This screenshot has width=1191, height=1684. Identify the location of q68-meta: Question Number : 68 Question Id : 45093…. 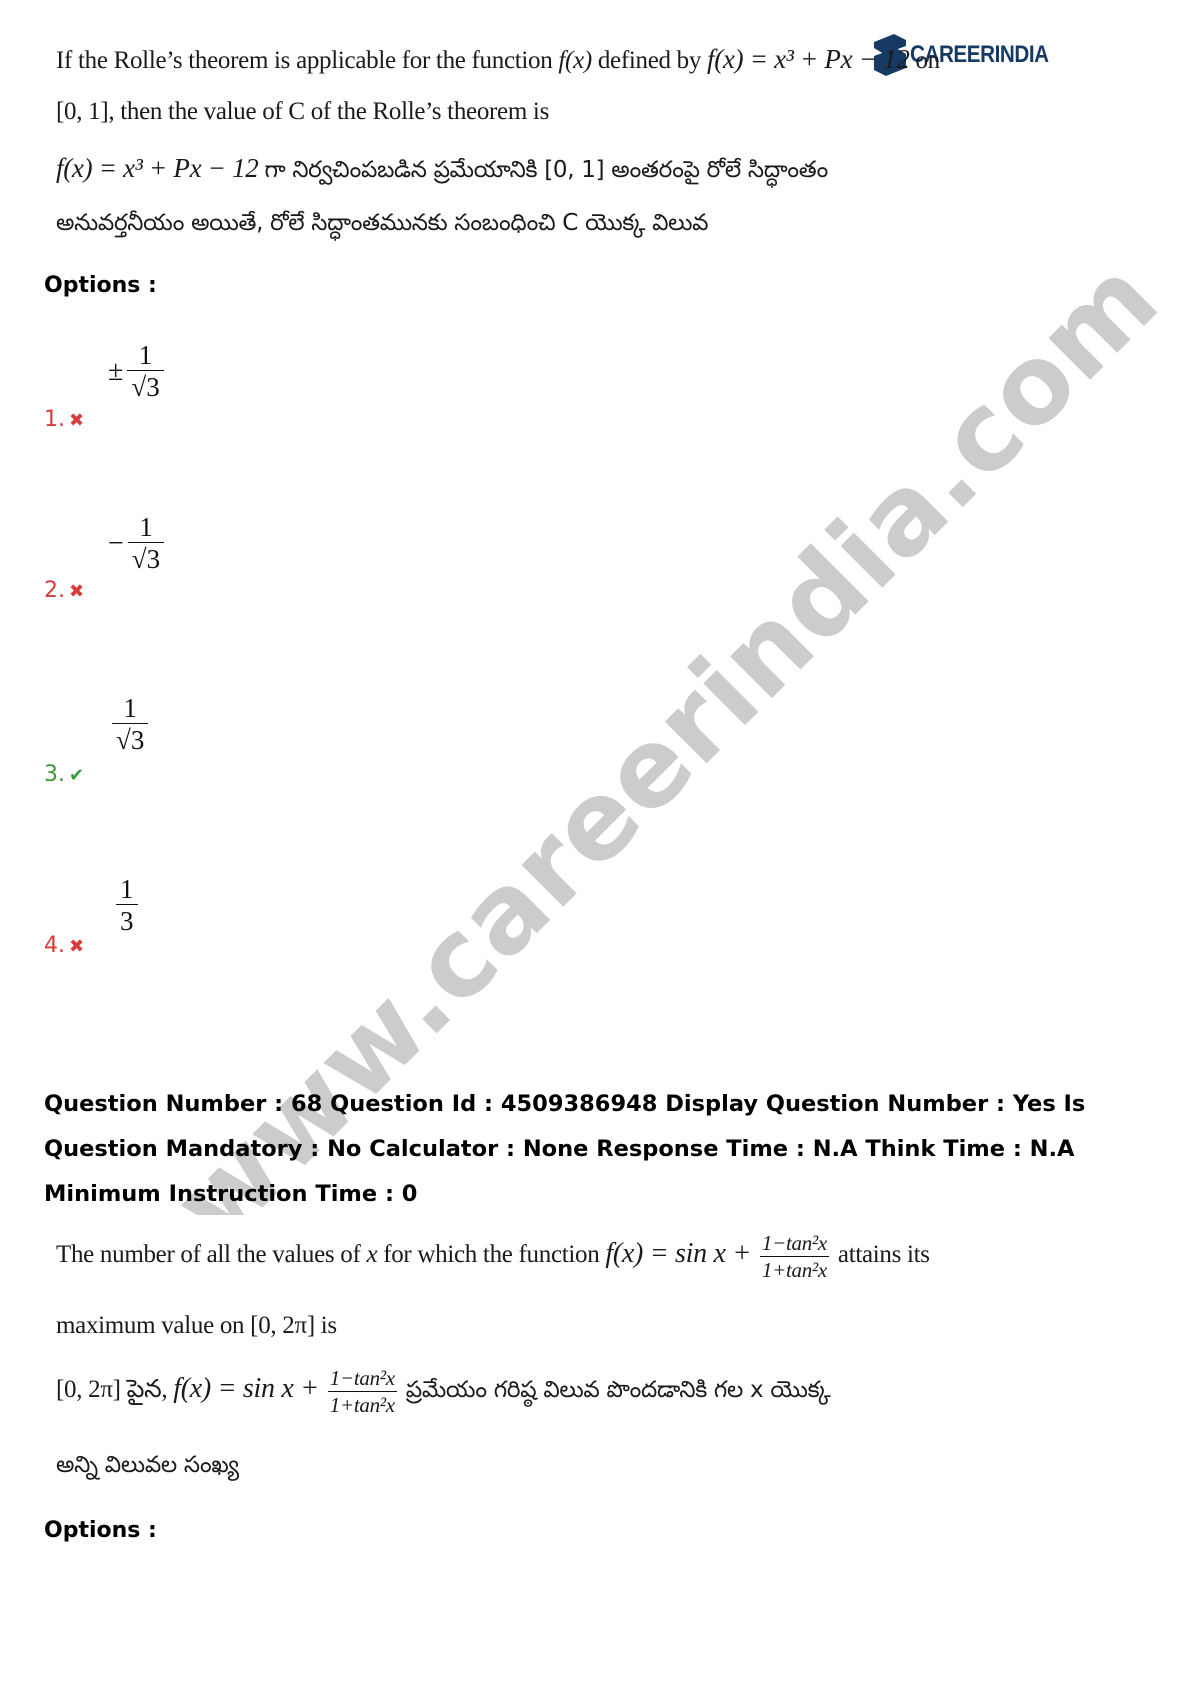
(565, 1149).